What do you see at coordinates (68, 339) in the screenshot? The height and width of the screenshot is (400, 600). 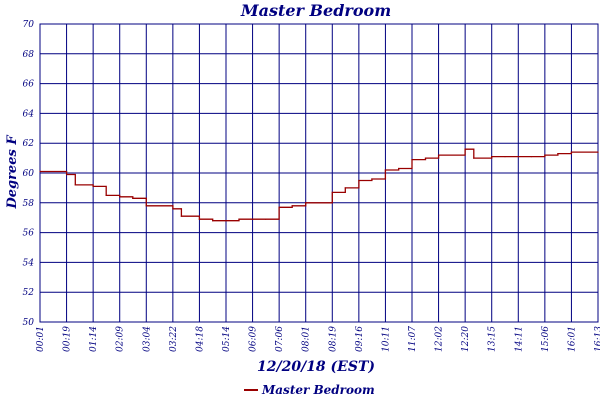 I see `x-tick-label: 00:19` at bounding box center [68, 339].